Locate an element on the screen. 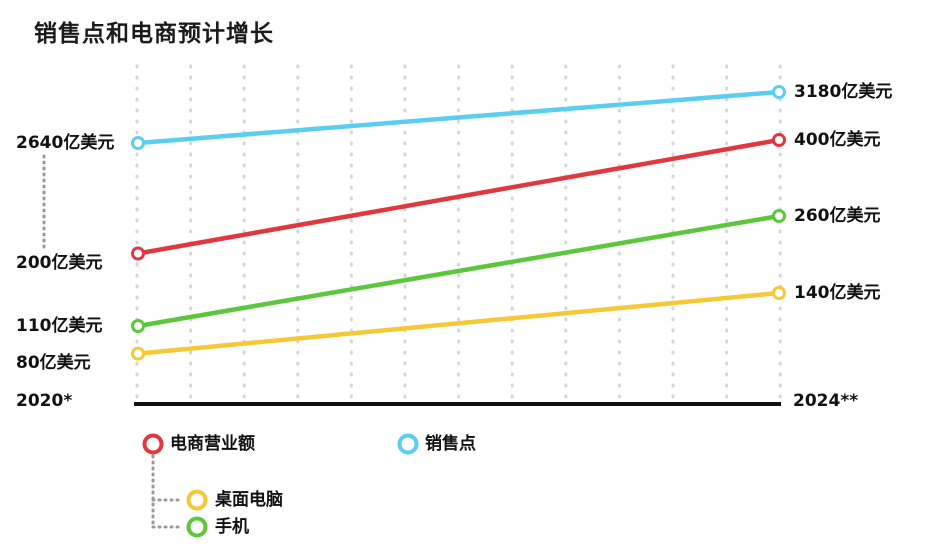  legend-label-ecom: 电商营业额 is located at coordinates (212, 443).